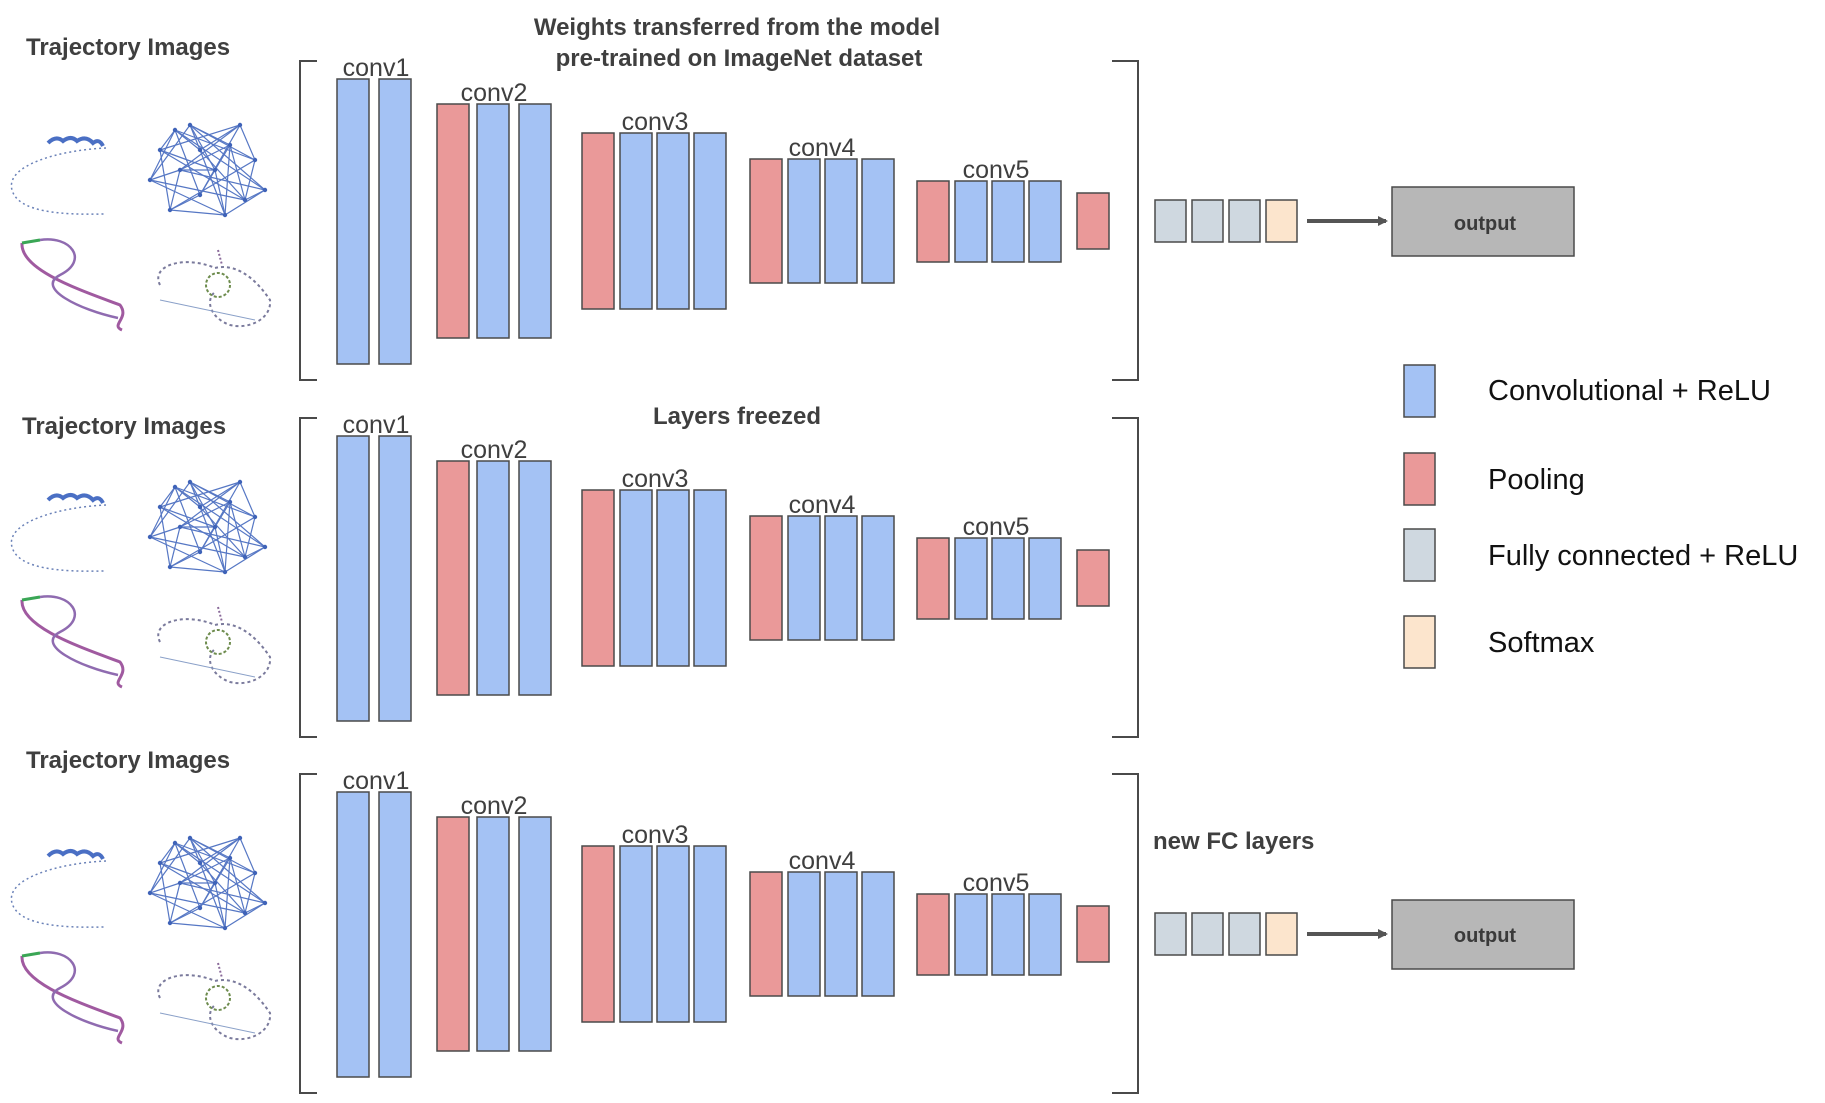  I want to click on row-3-input-label: Trajectory Images, so click(128, 760).